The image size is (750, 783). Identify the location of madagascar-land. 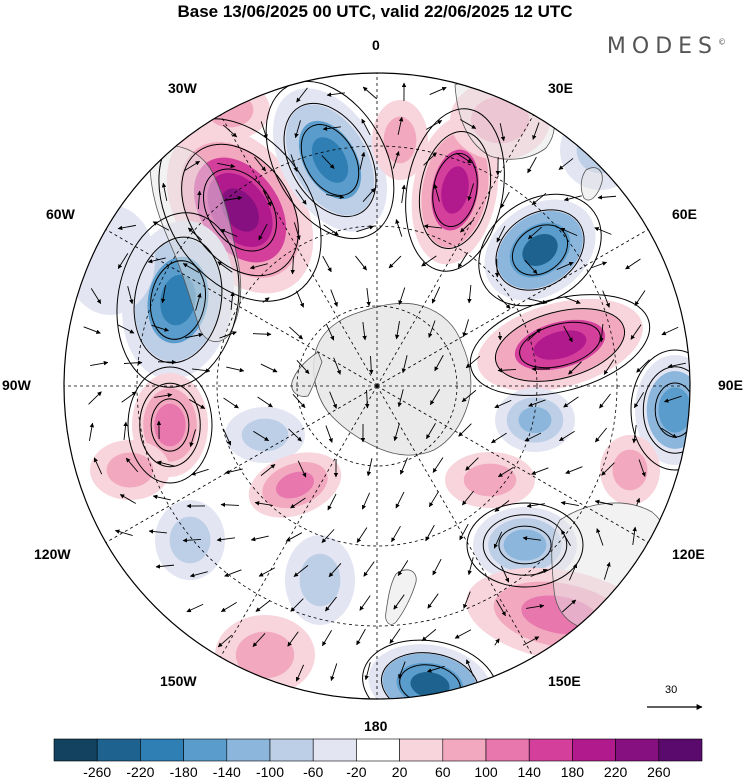
(591, 184).